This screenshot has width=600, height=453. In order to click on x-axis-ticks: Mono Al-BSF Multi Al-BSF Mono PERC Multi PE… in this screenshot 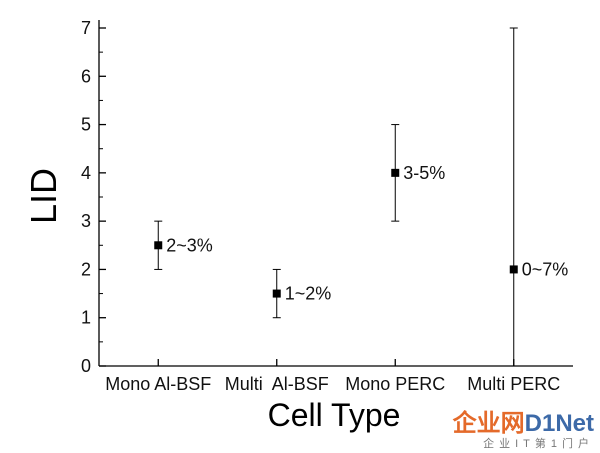, I will do `click(332, 376)`.